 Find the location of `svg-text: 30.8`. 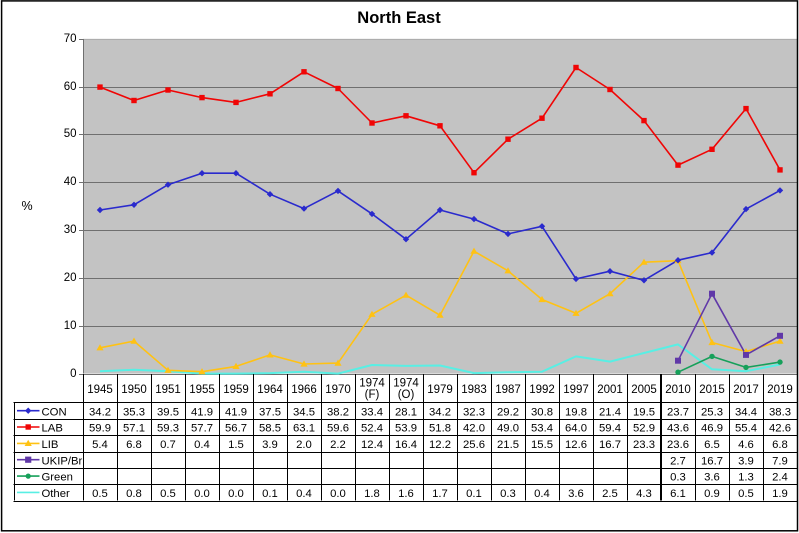

svg-text: 30.8 is located at coordinates (542, 412).